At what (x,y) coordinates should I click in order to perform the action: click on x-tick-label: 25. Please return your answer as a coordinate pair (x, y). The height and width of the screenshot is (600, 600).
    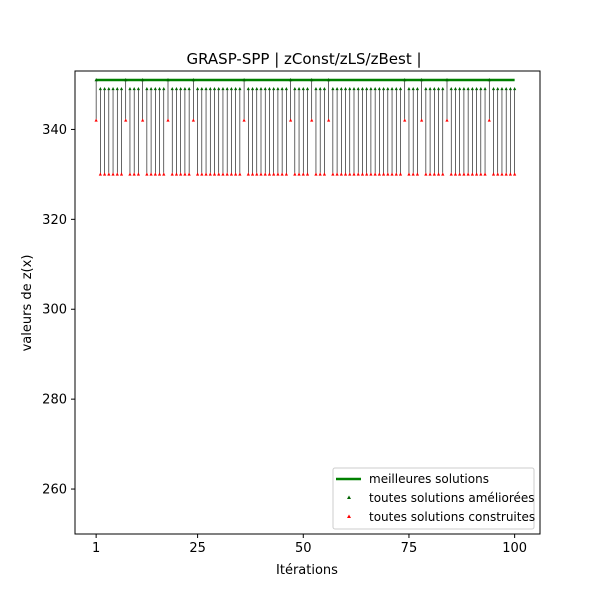
    Looking at the image, I should click on (197, 548).